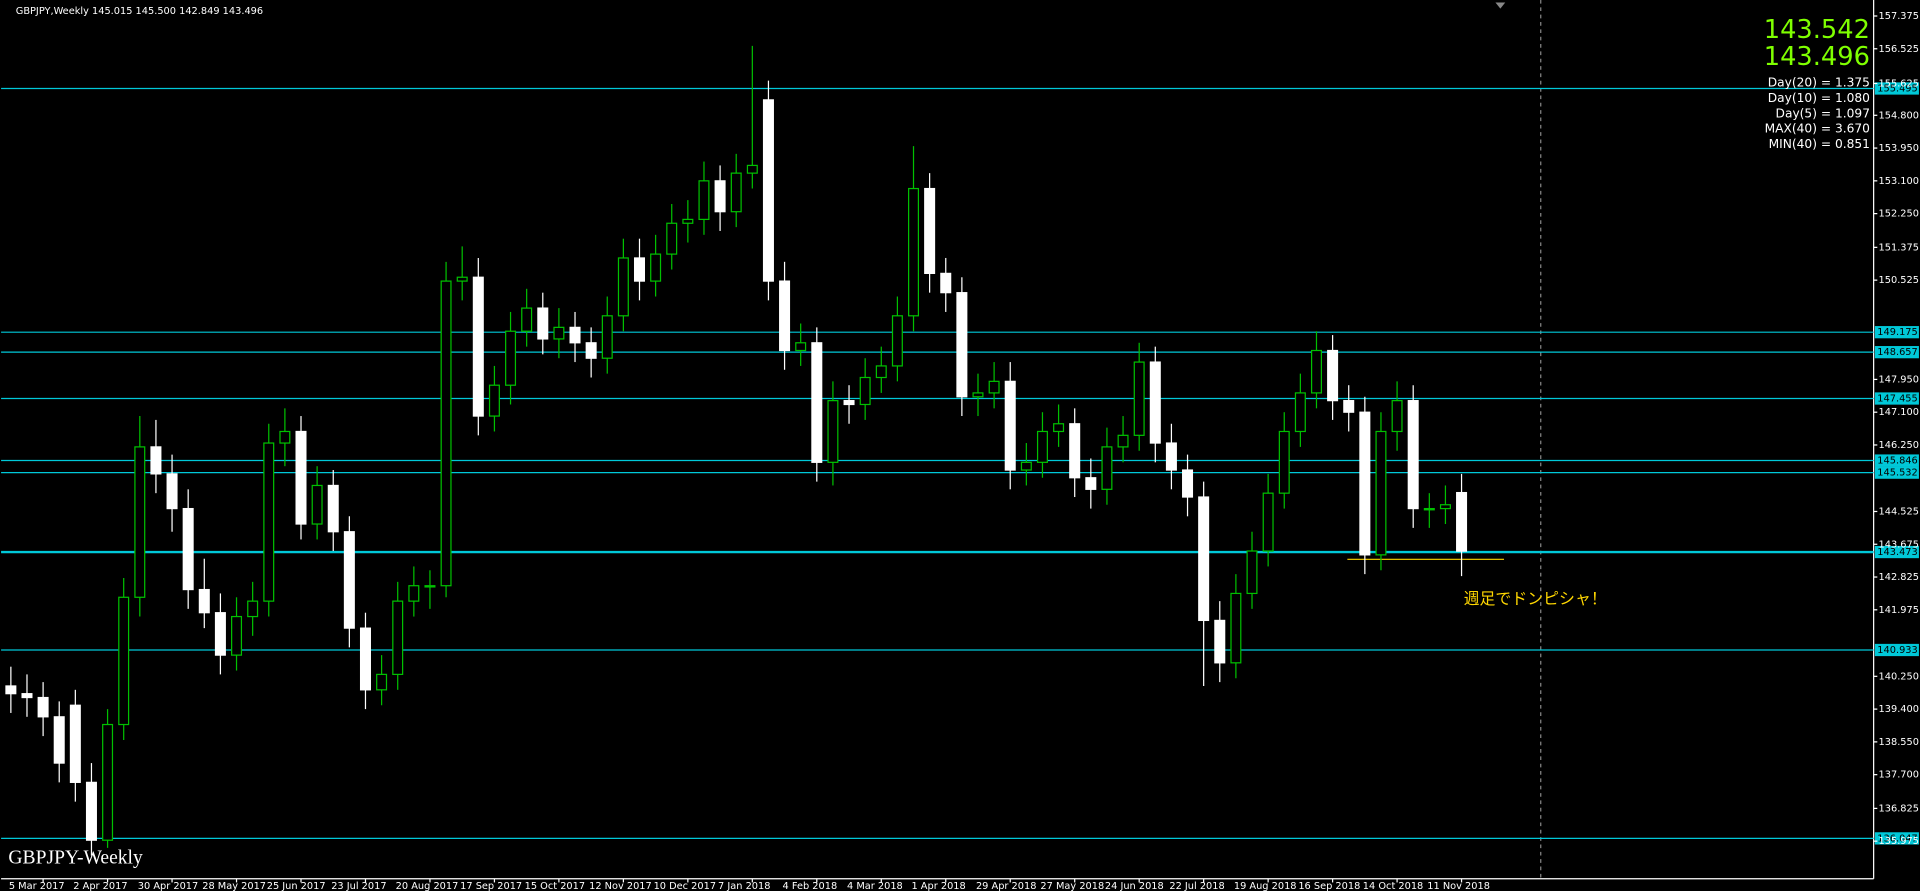 This screenshot has width=1920, height=891. I want to click on info-line: MIN(40) = 0.851, so click(1819, 144).